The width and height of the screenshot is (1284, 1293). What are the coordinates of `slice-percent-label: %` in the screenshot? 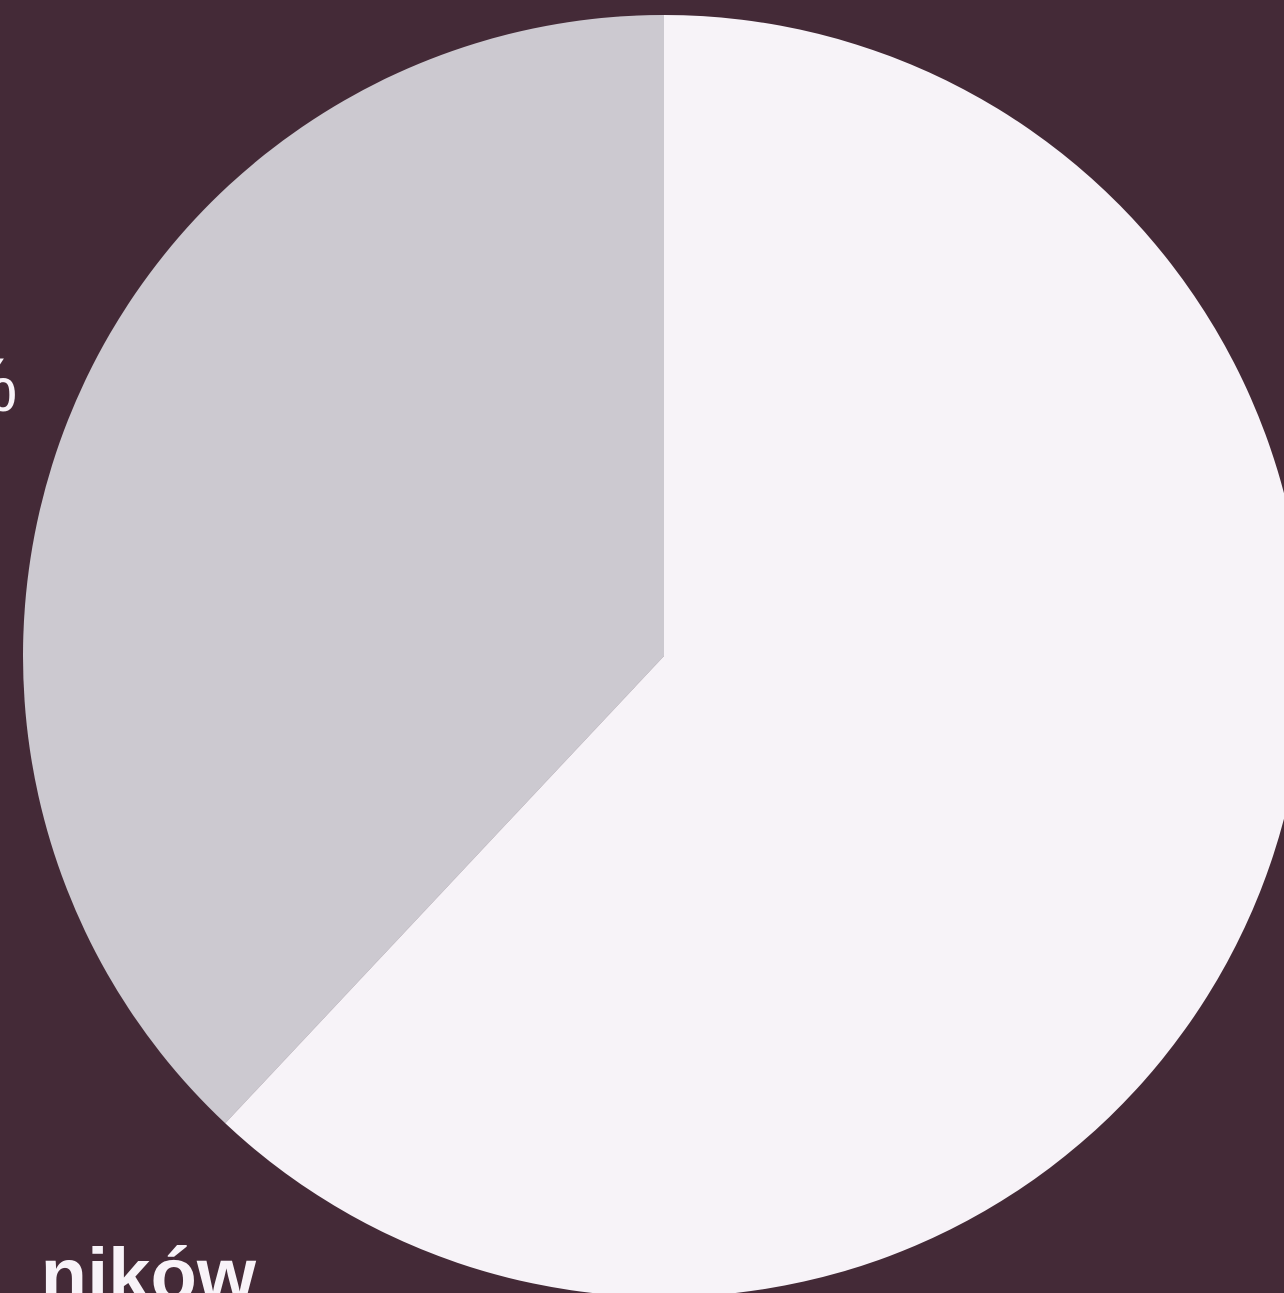 It's located at (9, 386).